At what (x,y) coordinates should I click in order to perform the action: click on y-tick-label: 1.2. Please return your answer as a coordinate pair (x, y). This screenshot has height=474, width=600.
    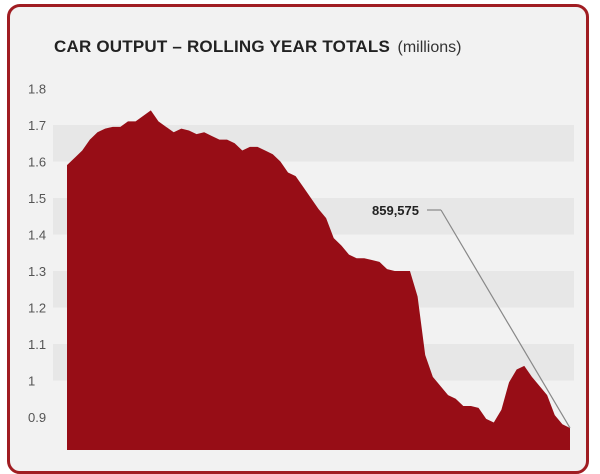
    Looking at the image, I should click on (37, 308).